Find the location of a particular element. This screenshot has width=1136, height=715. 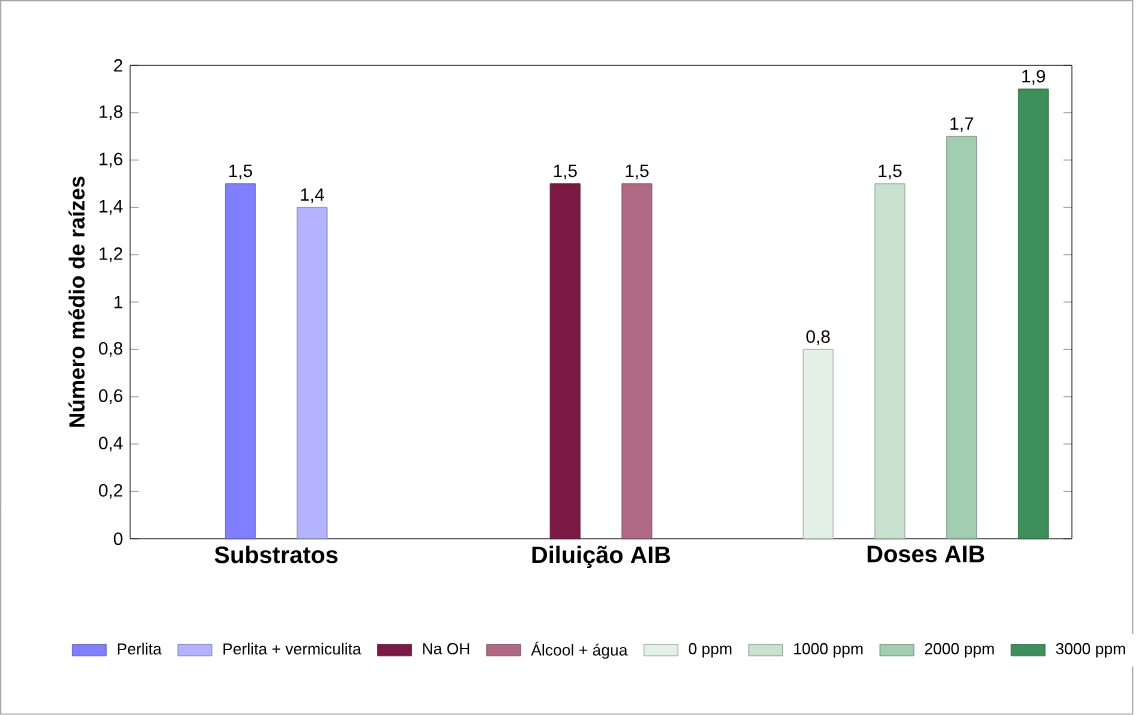

legend-label: Perlita is located at coordinates (139, 649).